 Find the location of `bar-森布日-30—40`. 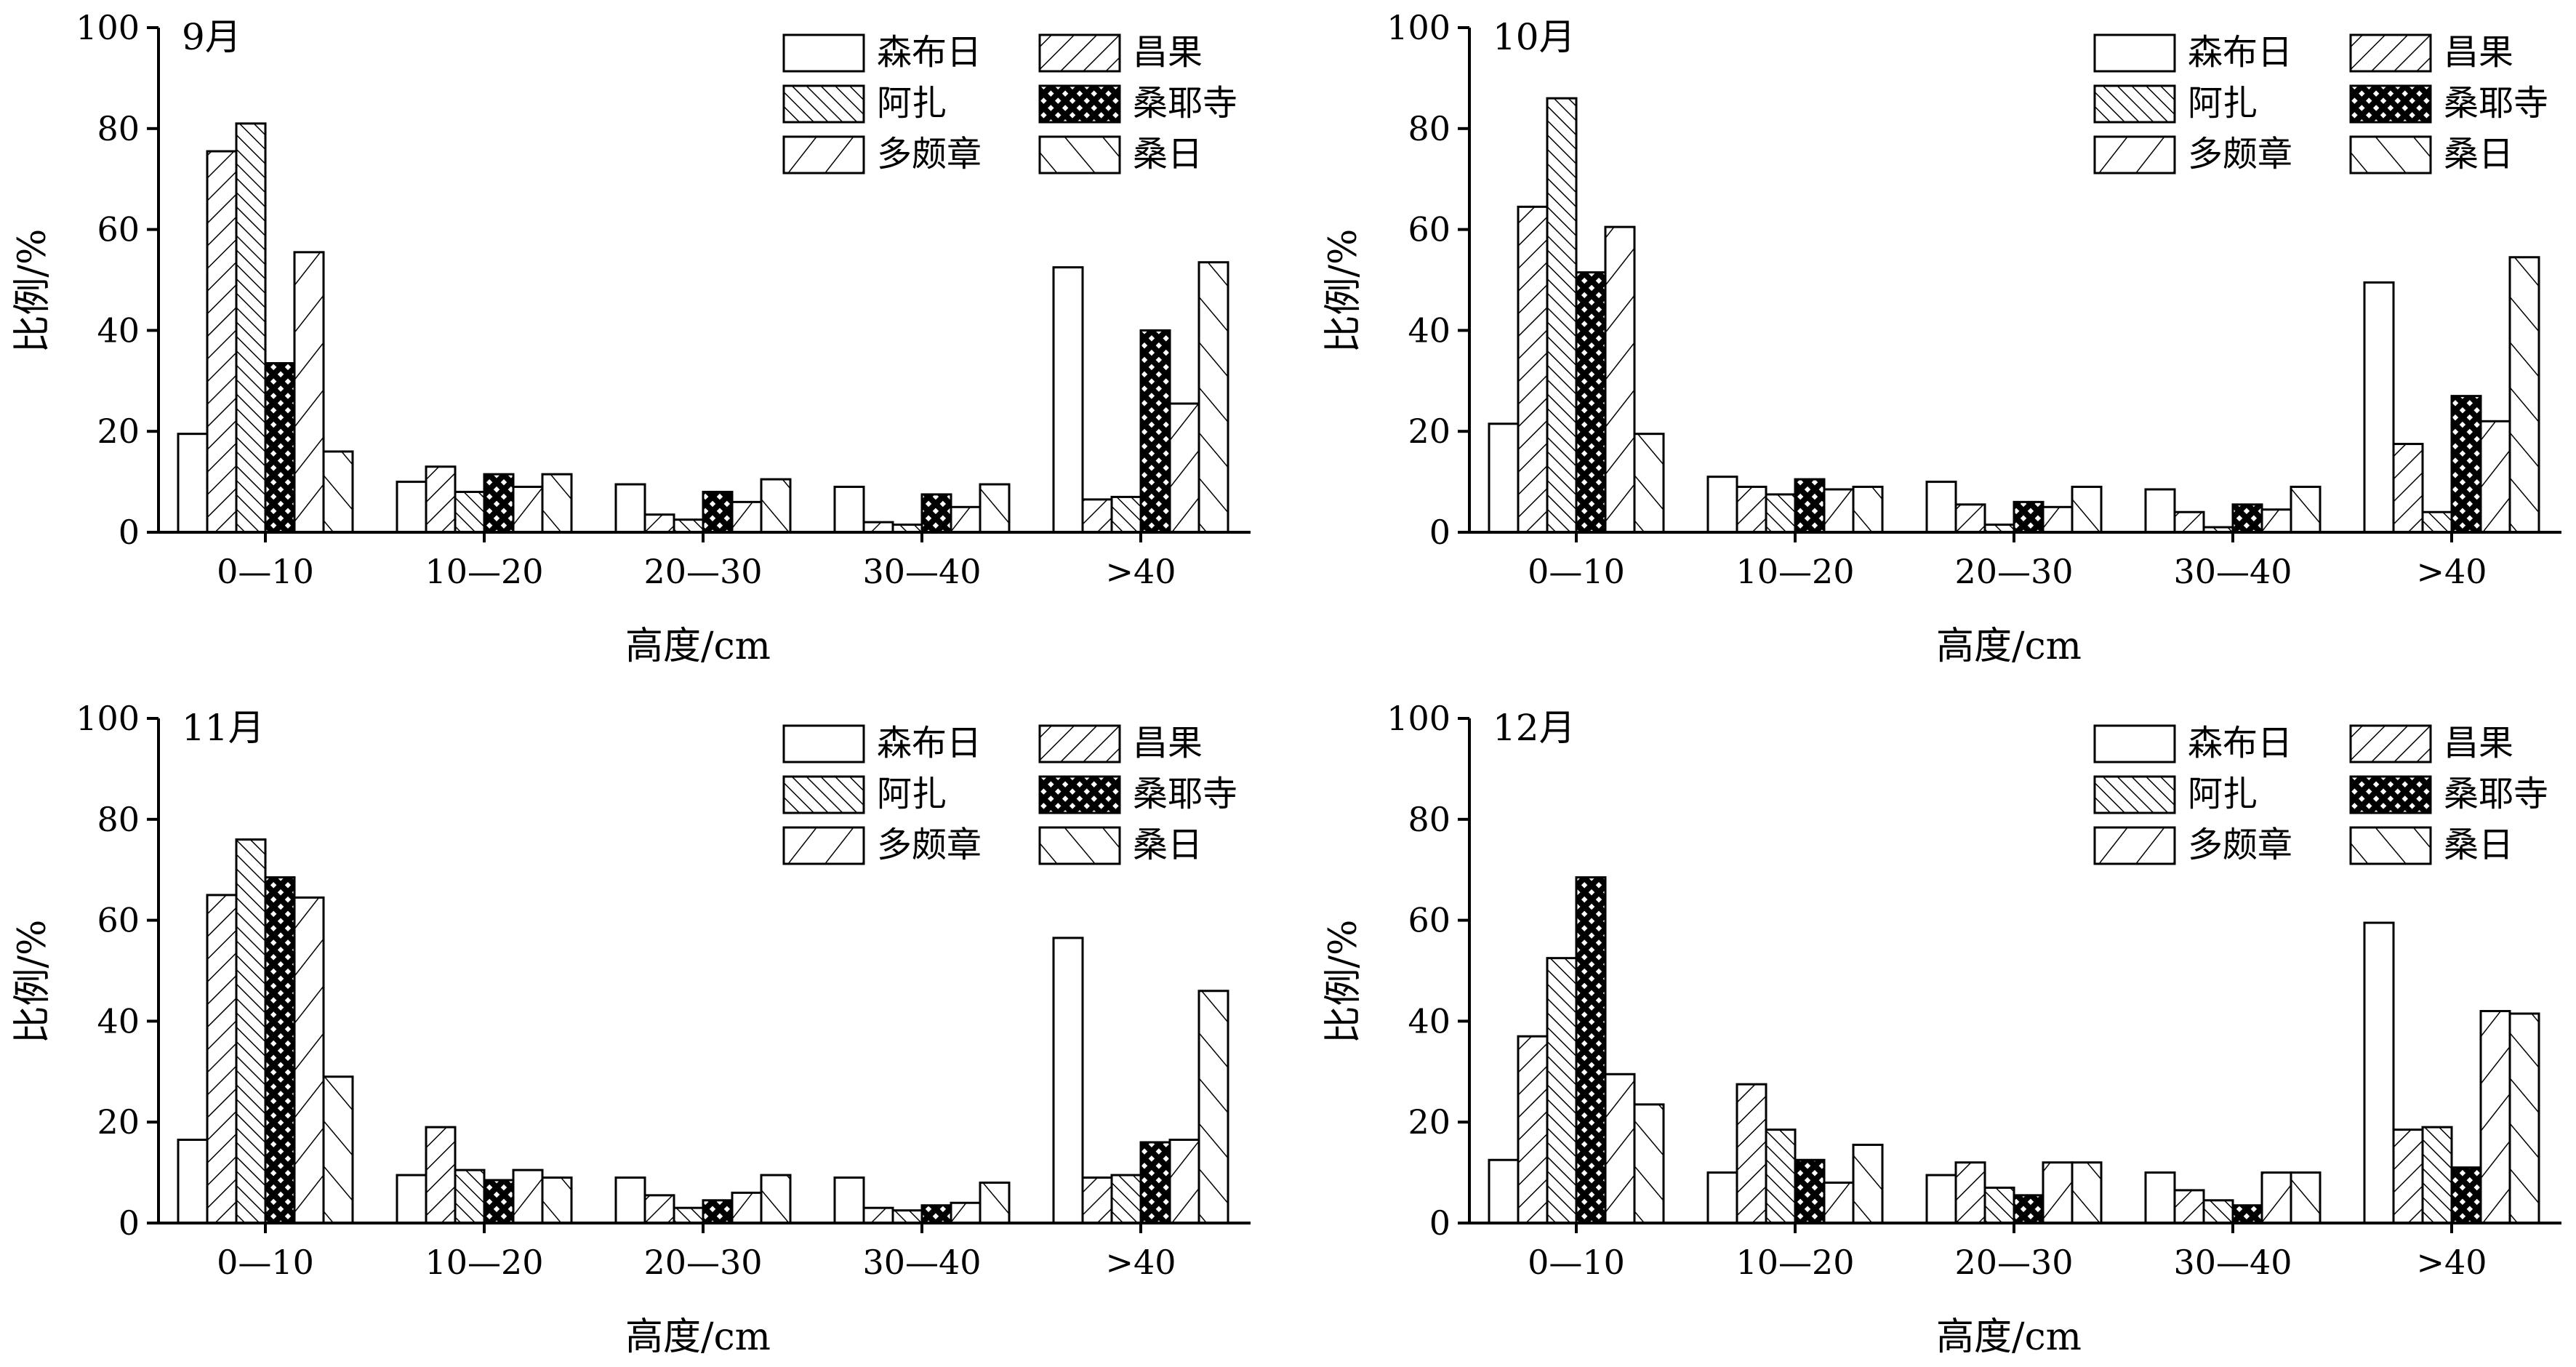

bar-森布日-30—40 is located at coordinates (2160, 1197).